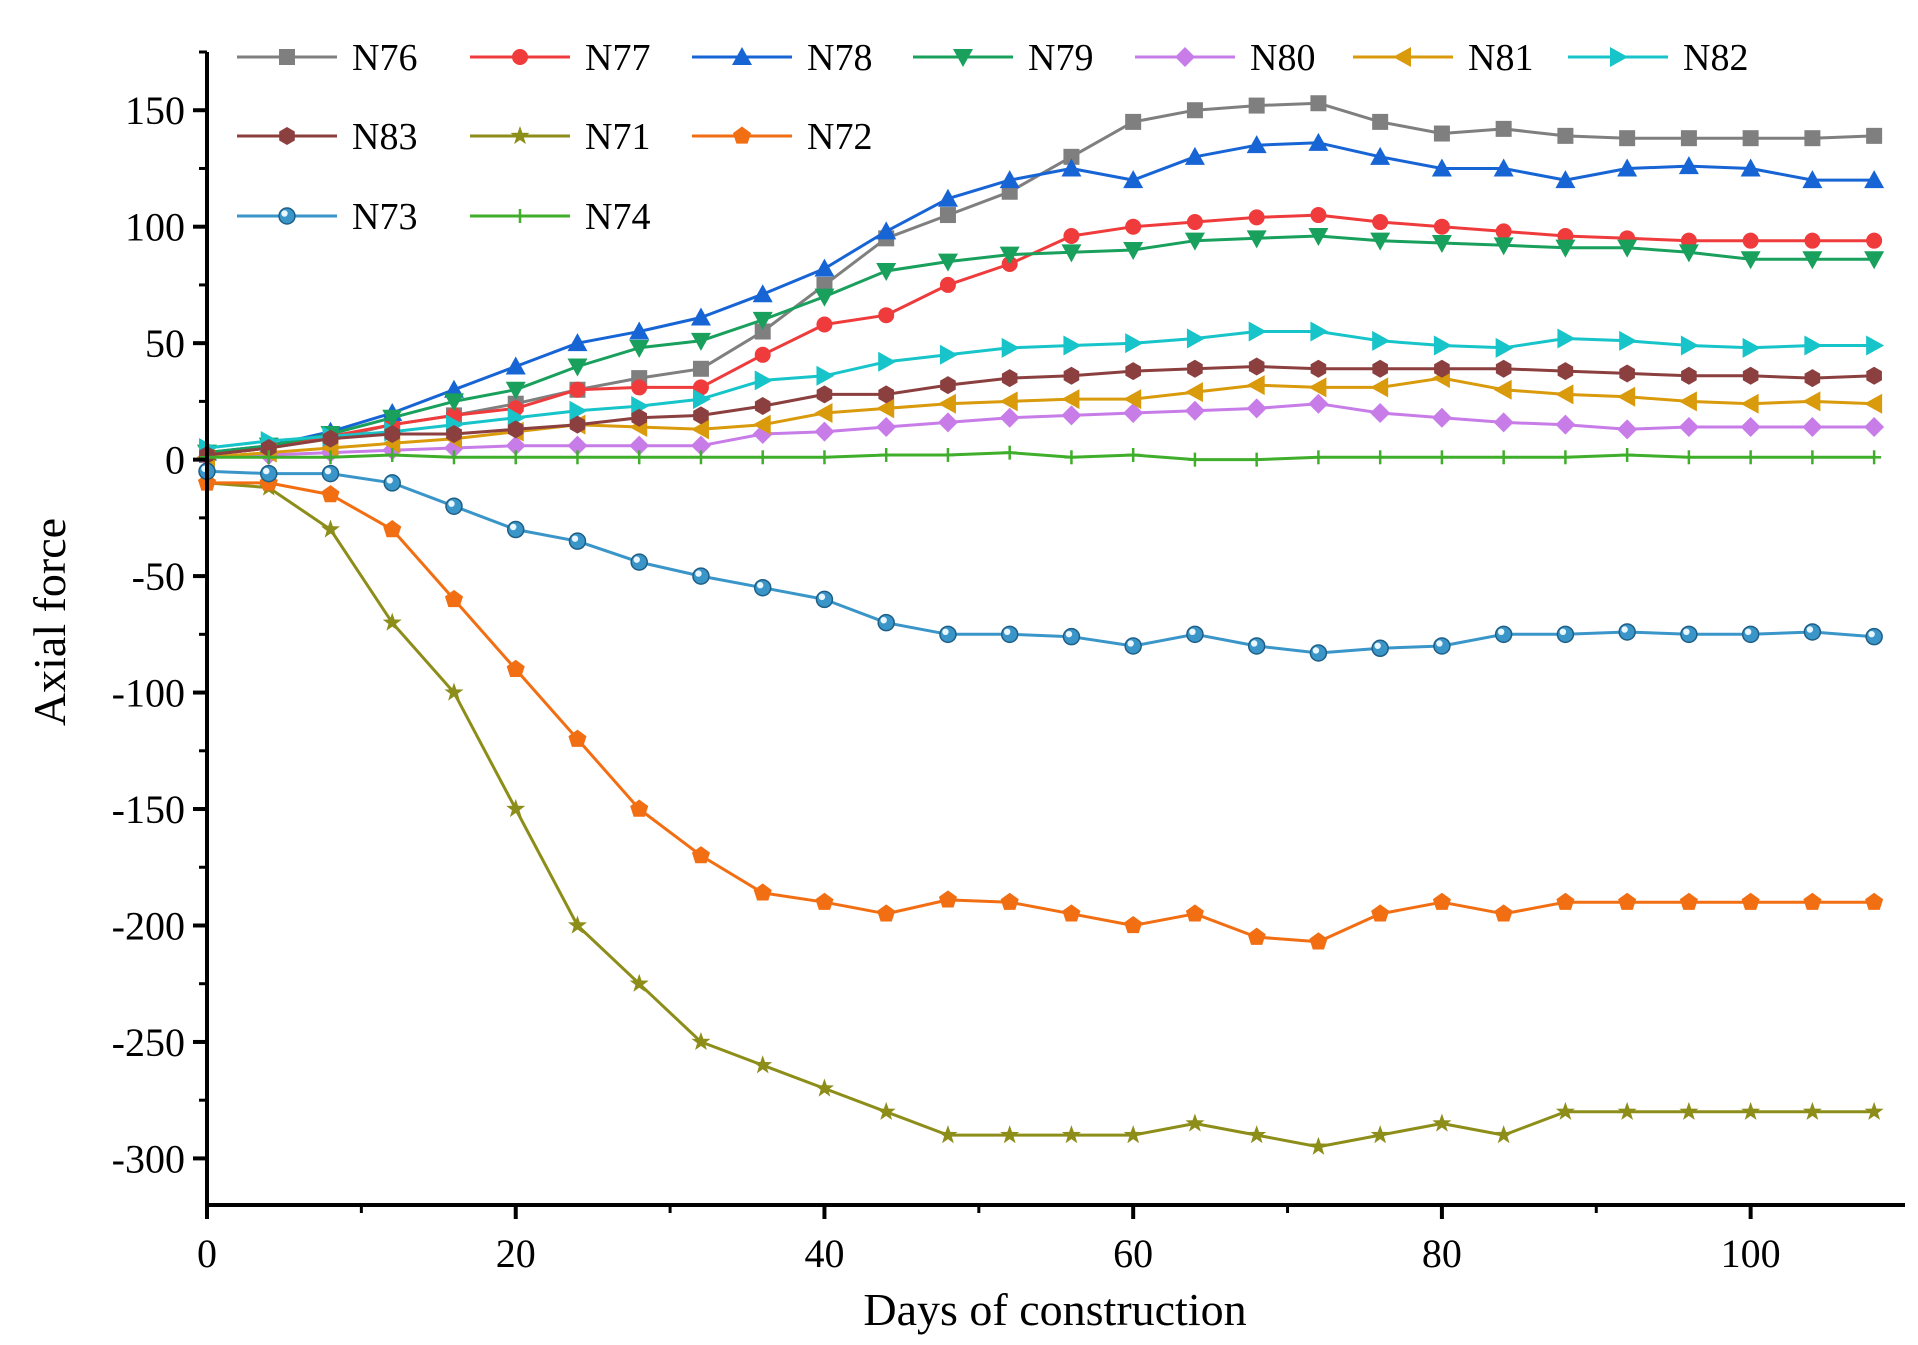  What do you see at coordinates (1003, 58) in the screenshot?
I see `legend-item-n79: N79` at bounding box center [1003, 58].